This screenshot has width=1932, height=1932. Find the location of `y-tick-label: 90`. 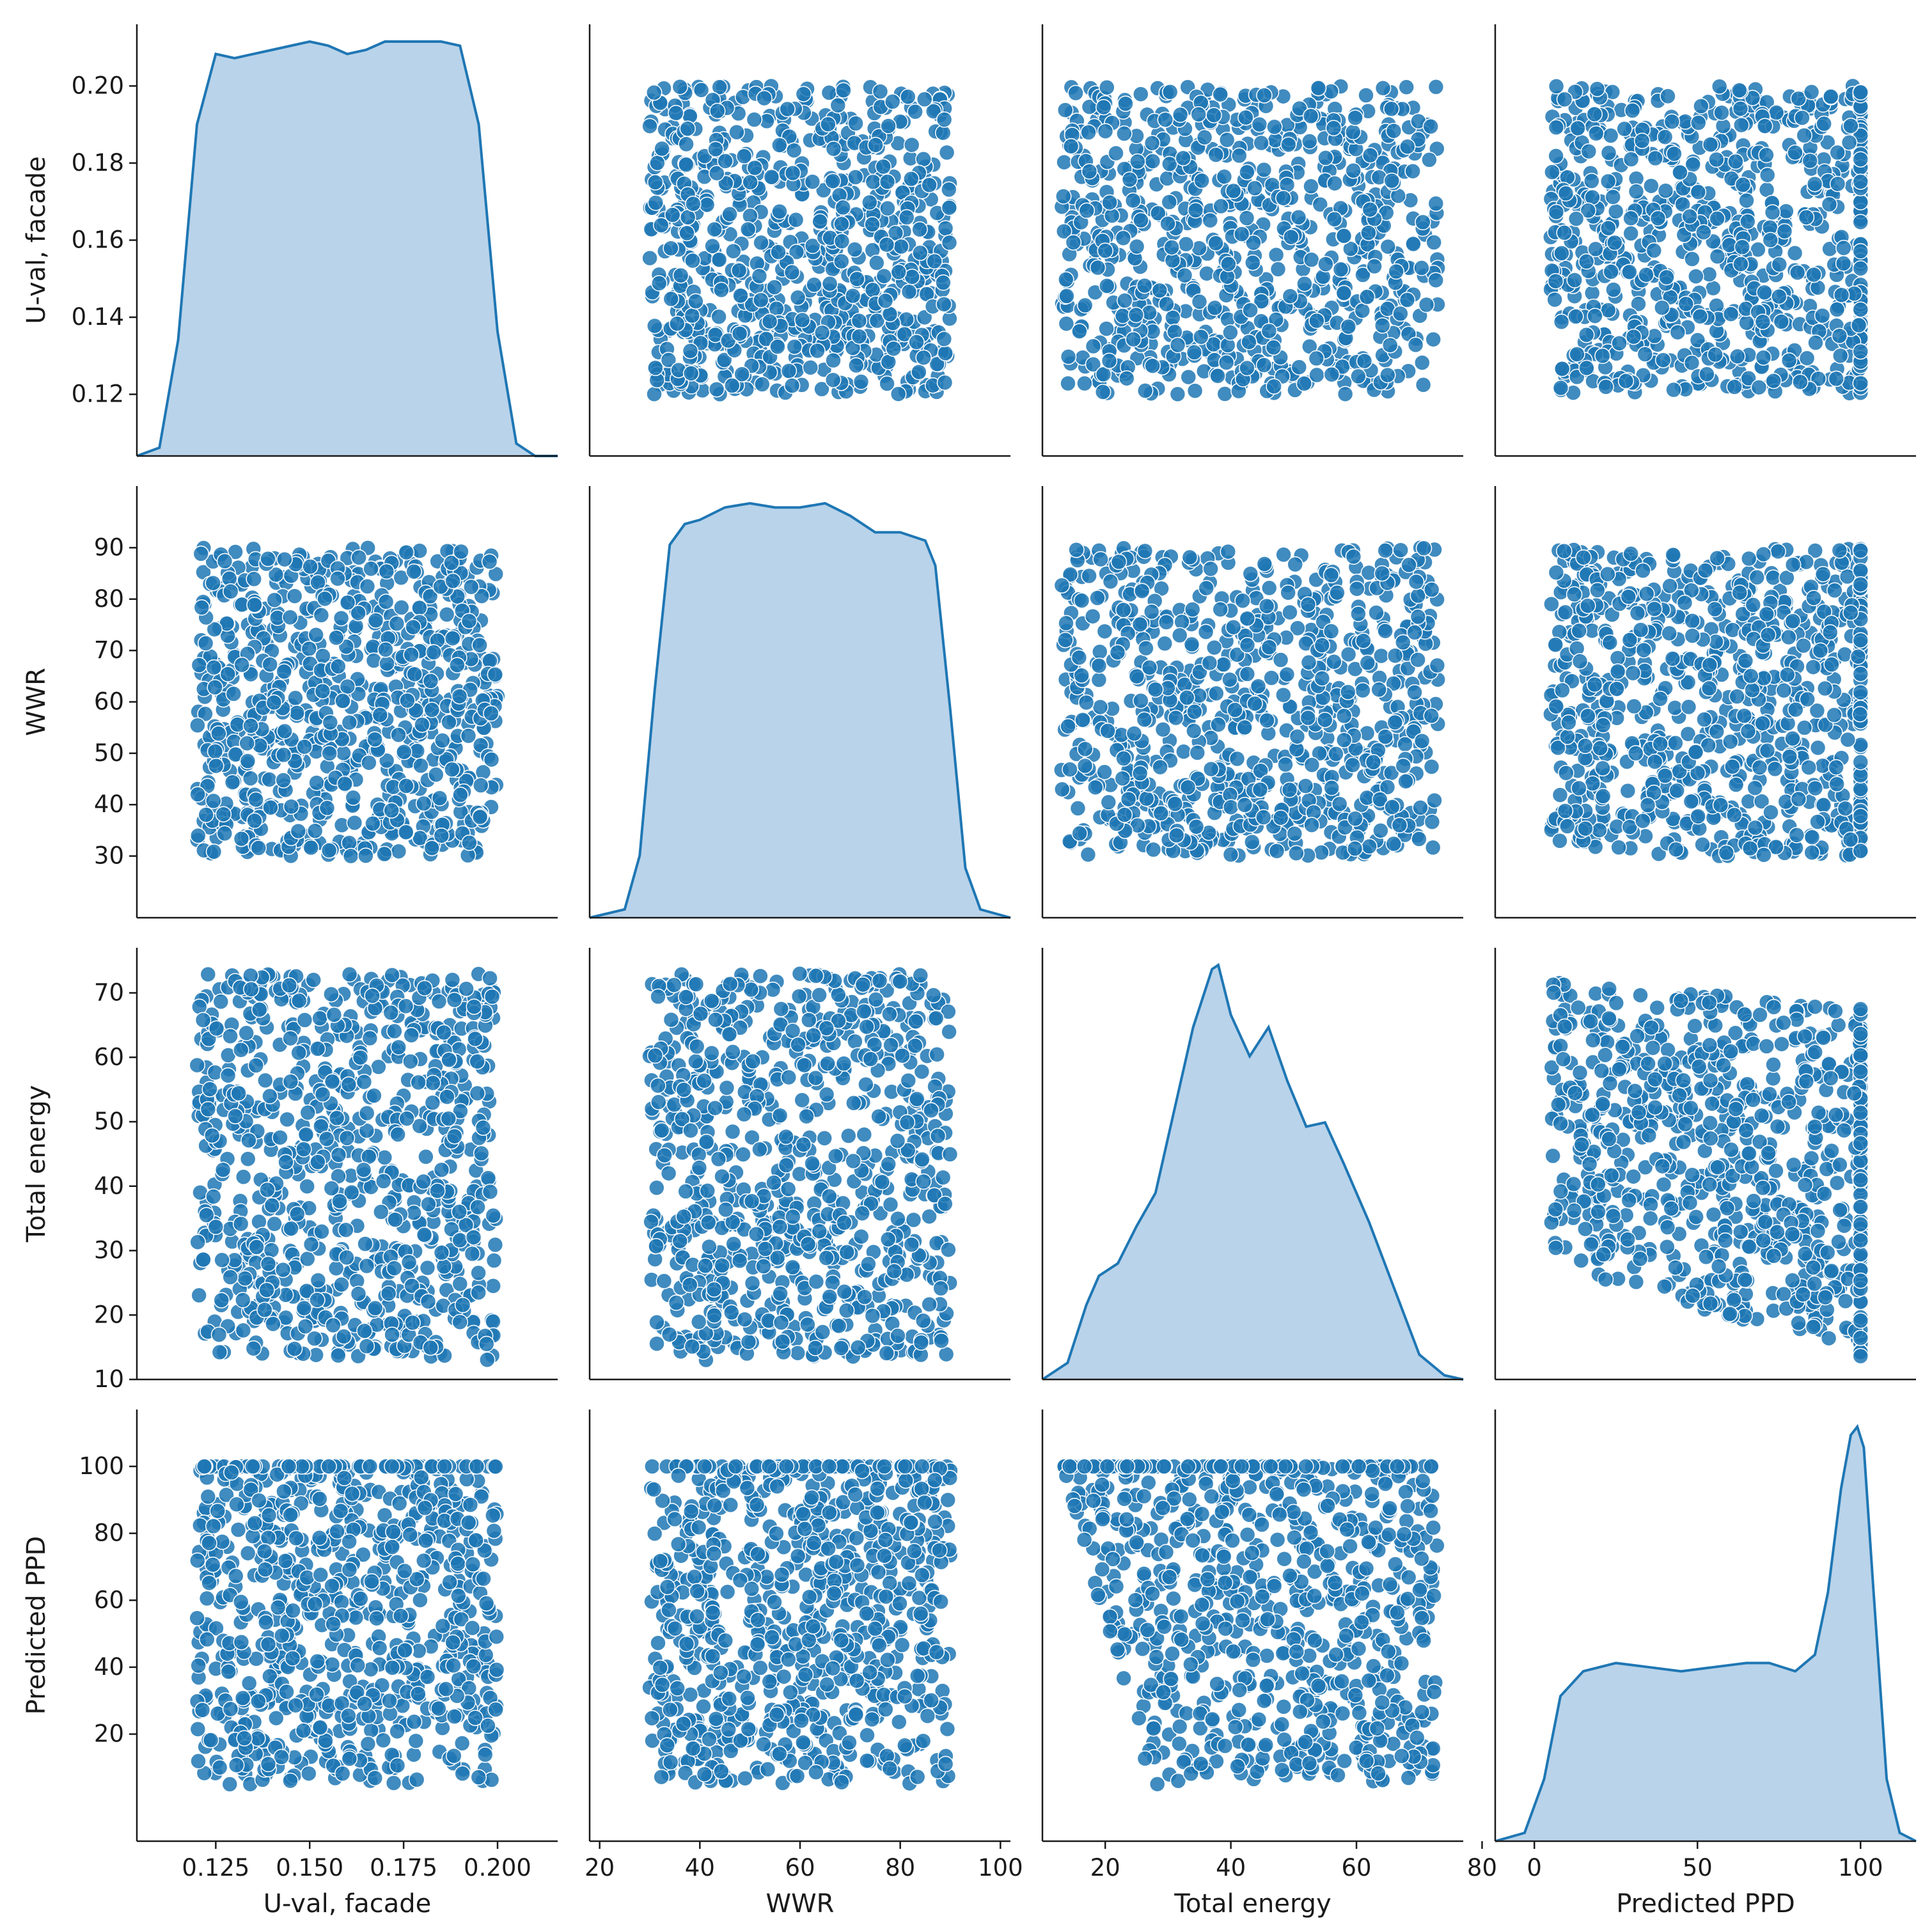

y-tick-label: 90 is located at coordinates (109, 547).